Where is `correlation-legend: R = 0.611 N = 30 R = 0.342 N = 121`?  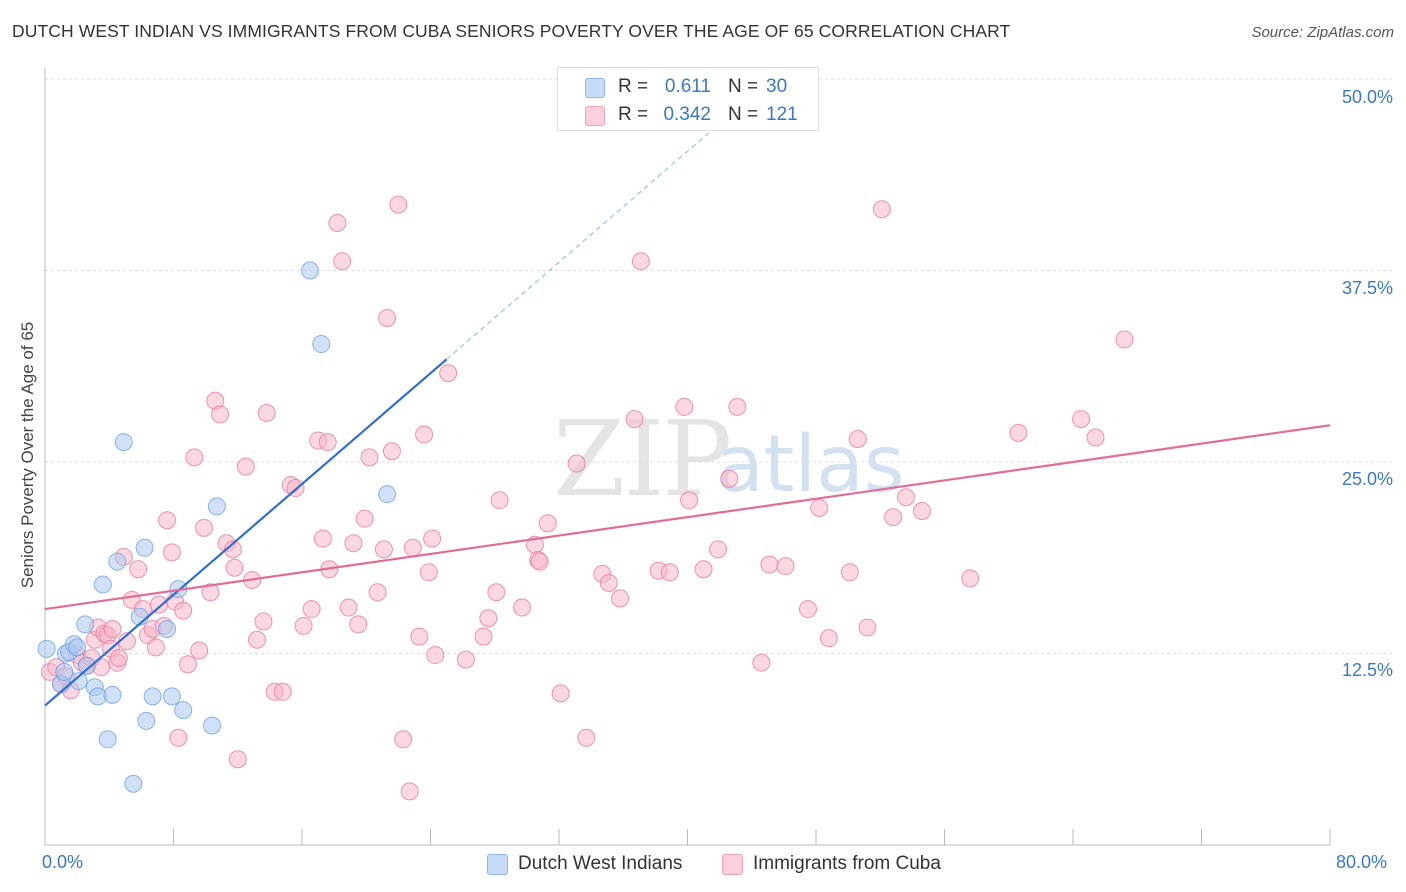 correlation-legend: R = 0.611 N = 30 R = 0.342 N = 121 is located at coordinates (688, 99).